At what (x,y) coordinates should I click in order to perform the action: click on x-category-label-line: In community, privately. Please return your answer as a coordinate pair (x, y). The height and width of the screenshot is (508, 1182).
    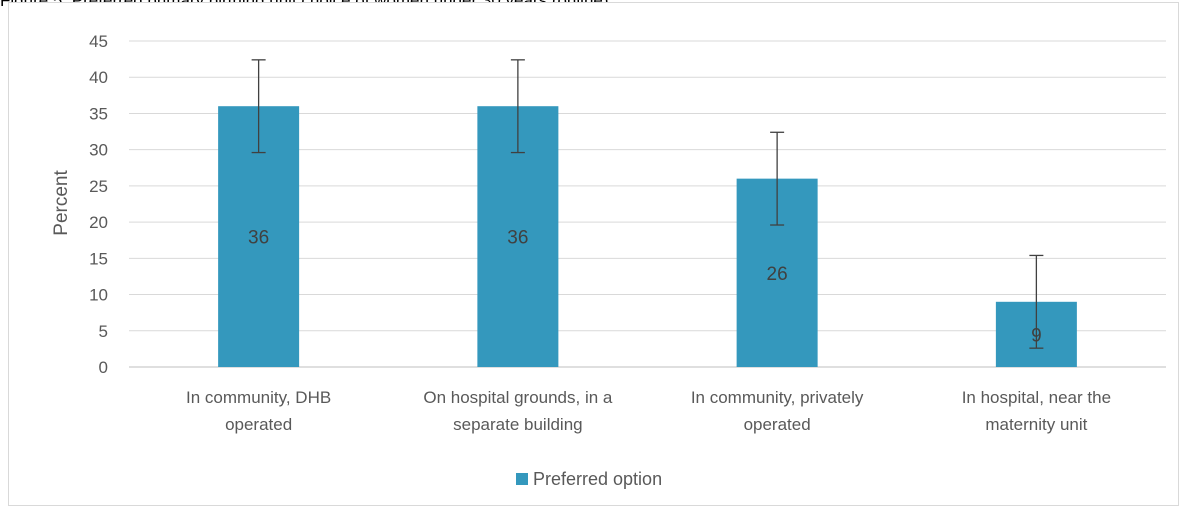
    Looking at the image, I should click on (777, 397).